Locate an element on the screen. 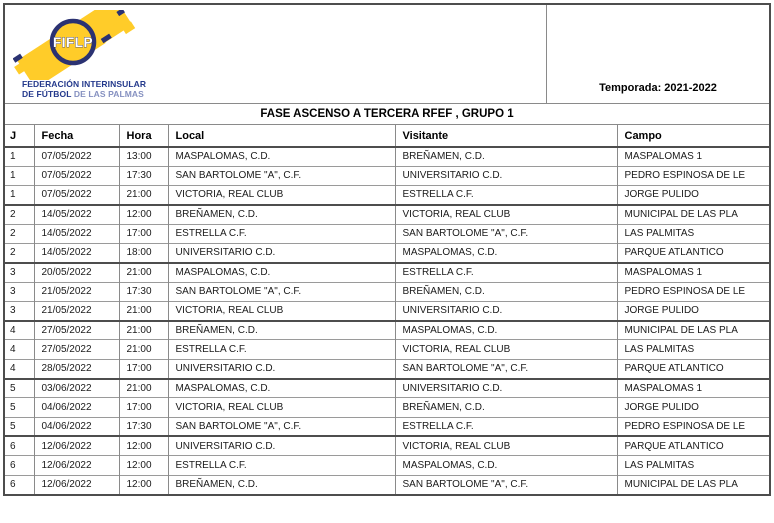 This screenshot has height=523, width=774. fiflp-logo-icon: FIFLP is located at coordinates (74, 45).